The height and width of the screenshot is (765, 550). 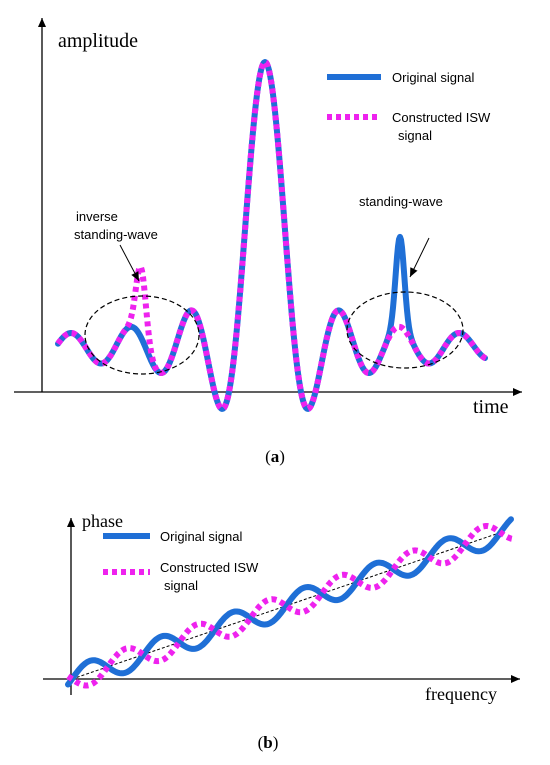 What do you see at coordinates (491, 407) in the screenshot?
I see `panel-a-x-axis-label: time` at bounding box center [491, 407].